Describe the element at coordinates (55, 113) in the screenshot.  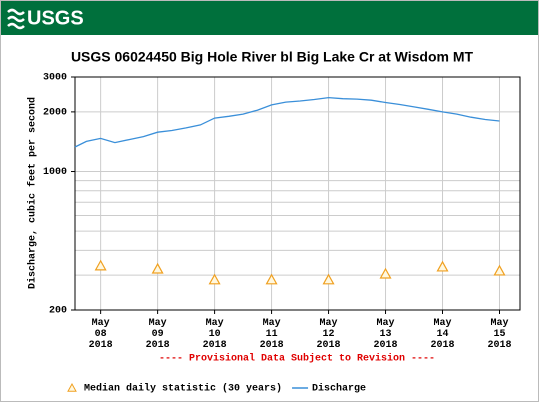
I see `y-tick-label: 2000` at that location.